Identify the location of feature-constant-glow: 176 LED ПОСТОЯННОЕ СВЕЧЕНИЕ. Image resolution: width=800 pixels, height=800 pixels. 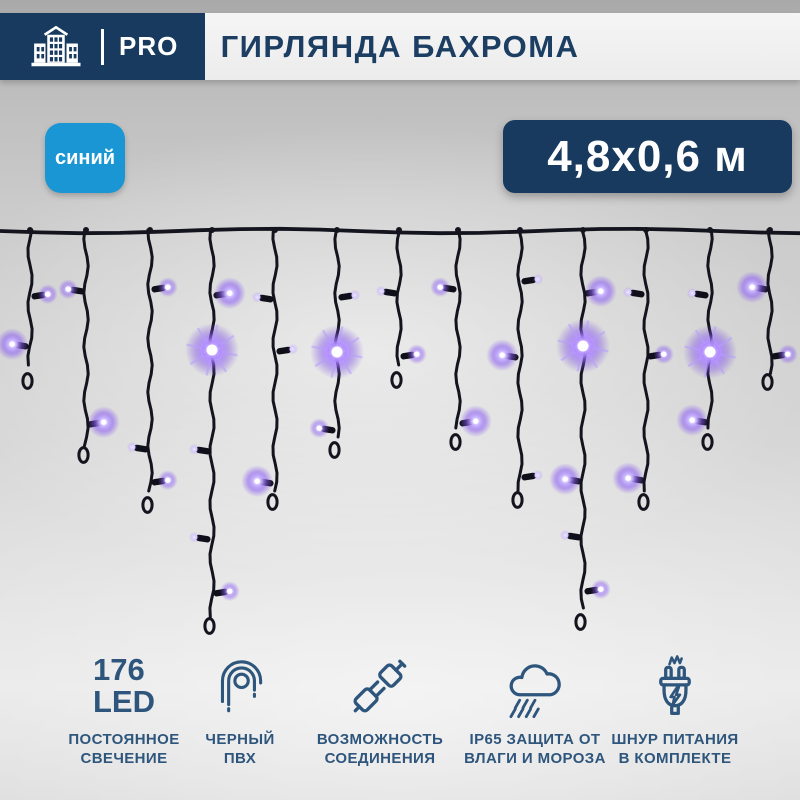
(124, 705).